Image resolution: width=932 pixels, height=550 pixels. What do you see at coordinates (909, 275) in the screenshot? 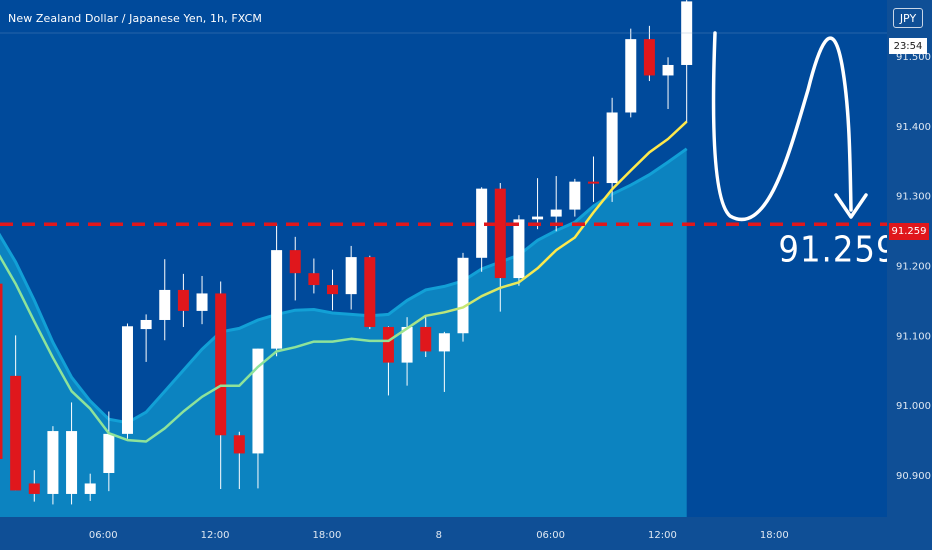
I see `price-scale` at bounding box center [909, 275].